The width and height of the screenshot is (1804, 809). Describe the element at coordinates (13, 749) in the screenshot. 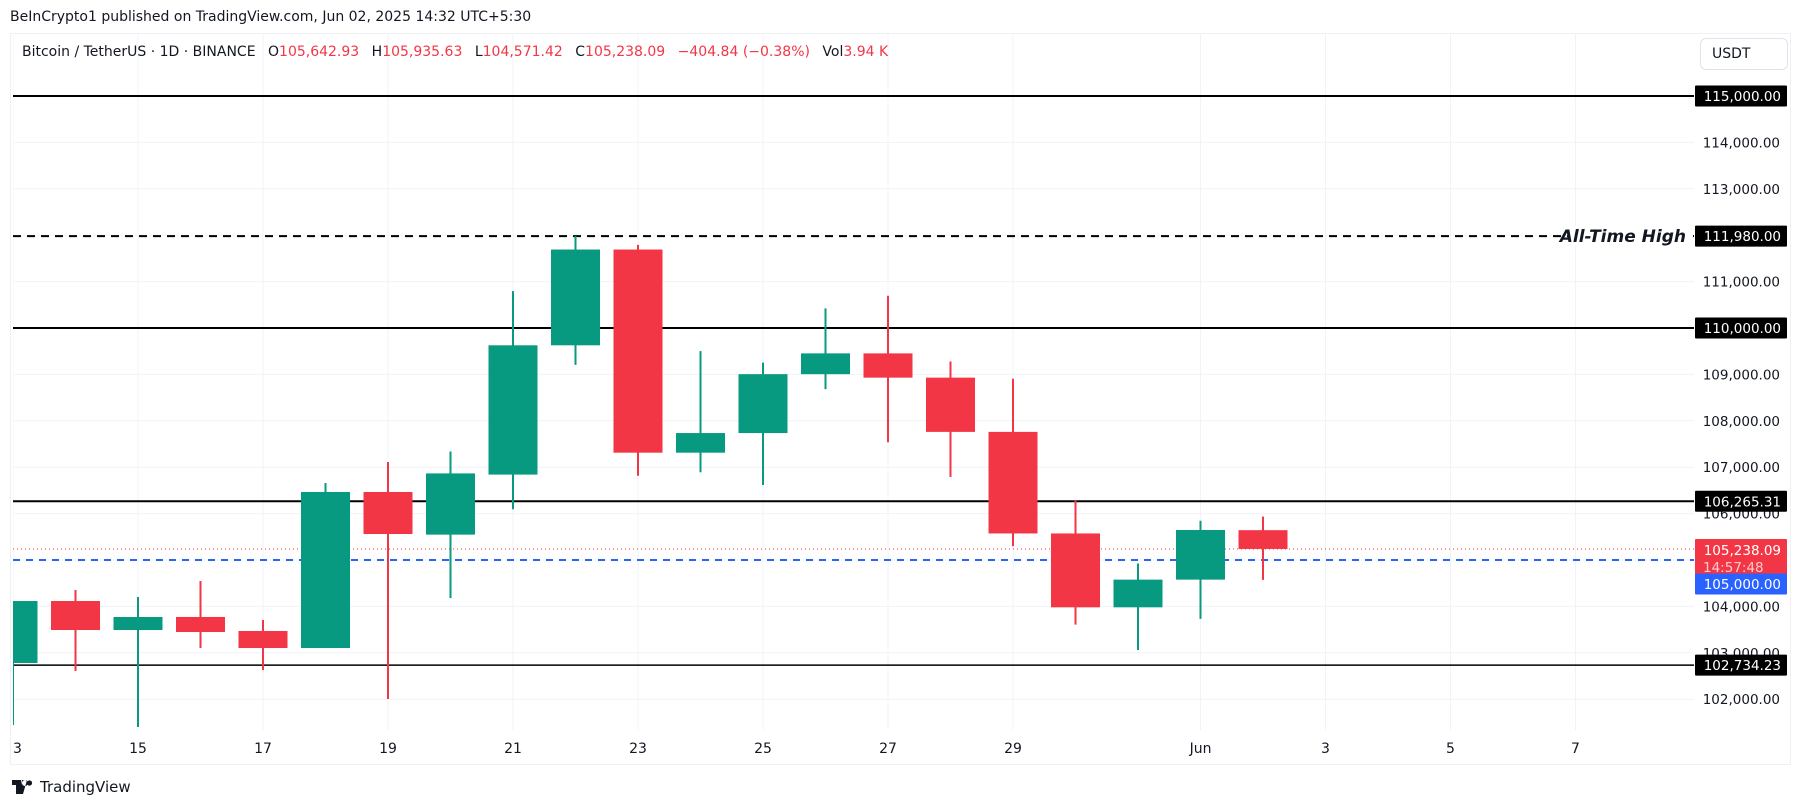

I see `x-tick-label: 13` at that location.